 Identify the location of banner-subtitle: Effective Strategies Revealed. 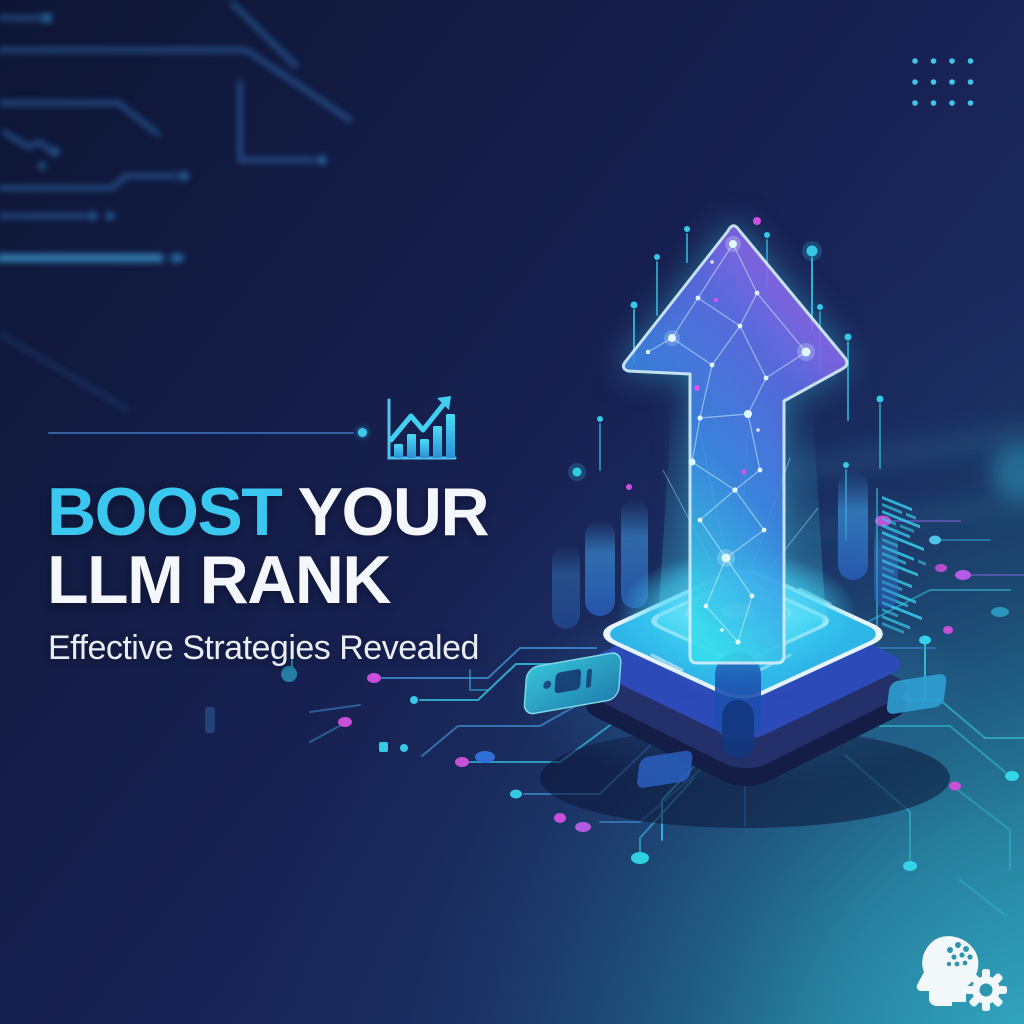
(263, 648).